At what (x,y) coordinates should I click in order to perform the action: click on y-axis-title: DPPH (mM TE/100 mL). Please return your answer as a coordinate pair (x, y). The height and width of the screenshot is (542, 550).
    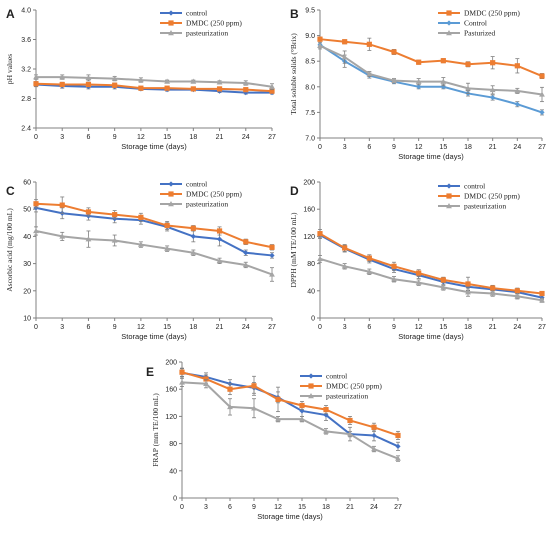
    Looking at the image, I should click on (293, 250).